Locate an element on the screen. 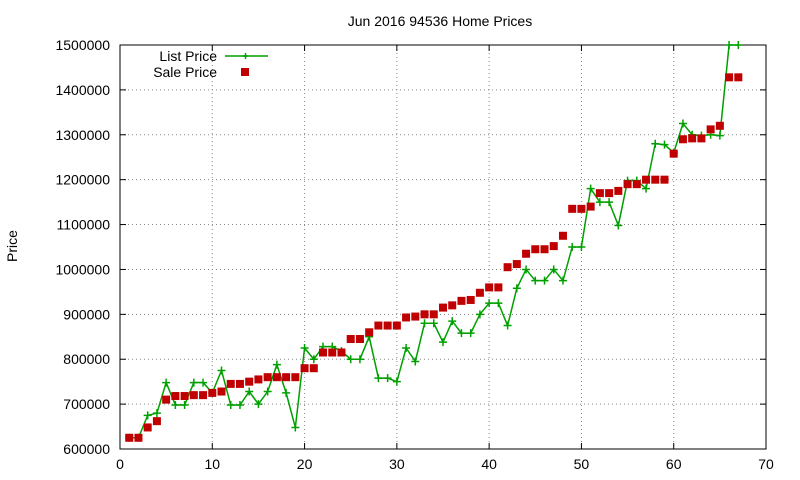 The width and height of the screenshot is (800, 480). y-tick-label: 800000 is located at coordinates (86, 359).